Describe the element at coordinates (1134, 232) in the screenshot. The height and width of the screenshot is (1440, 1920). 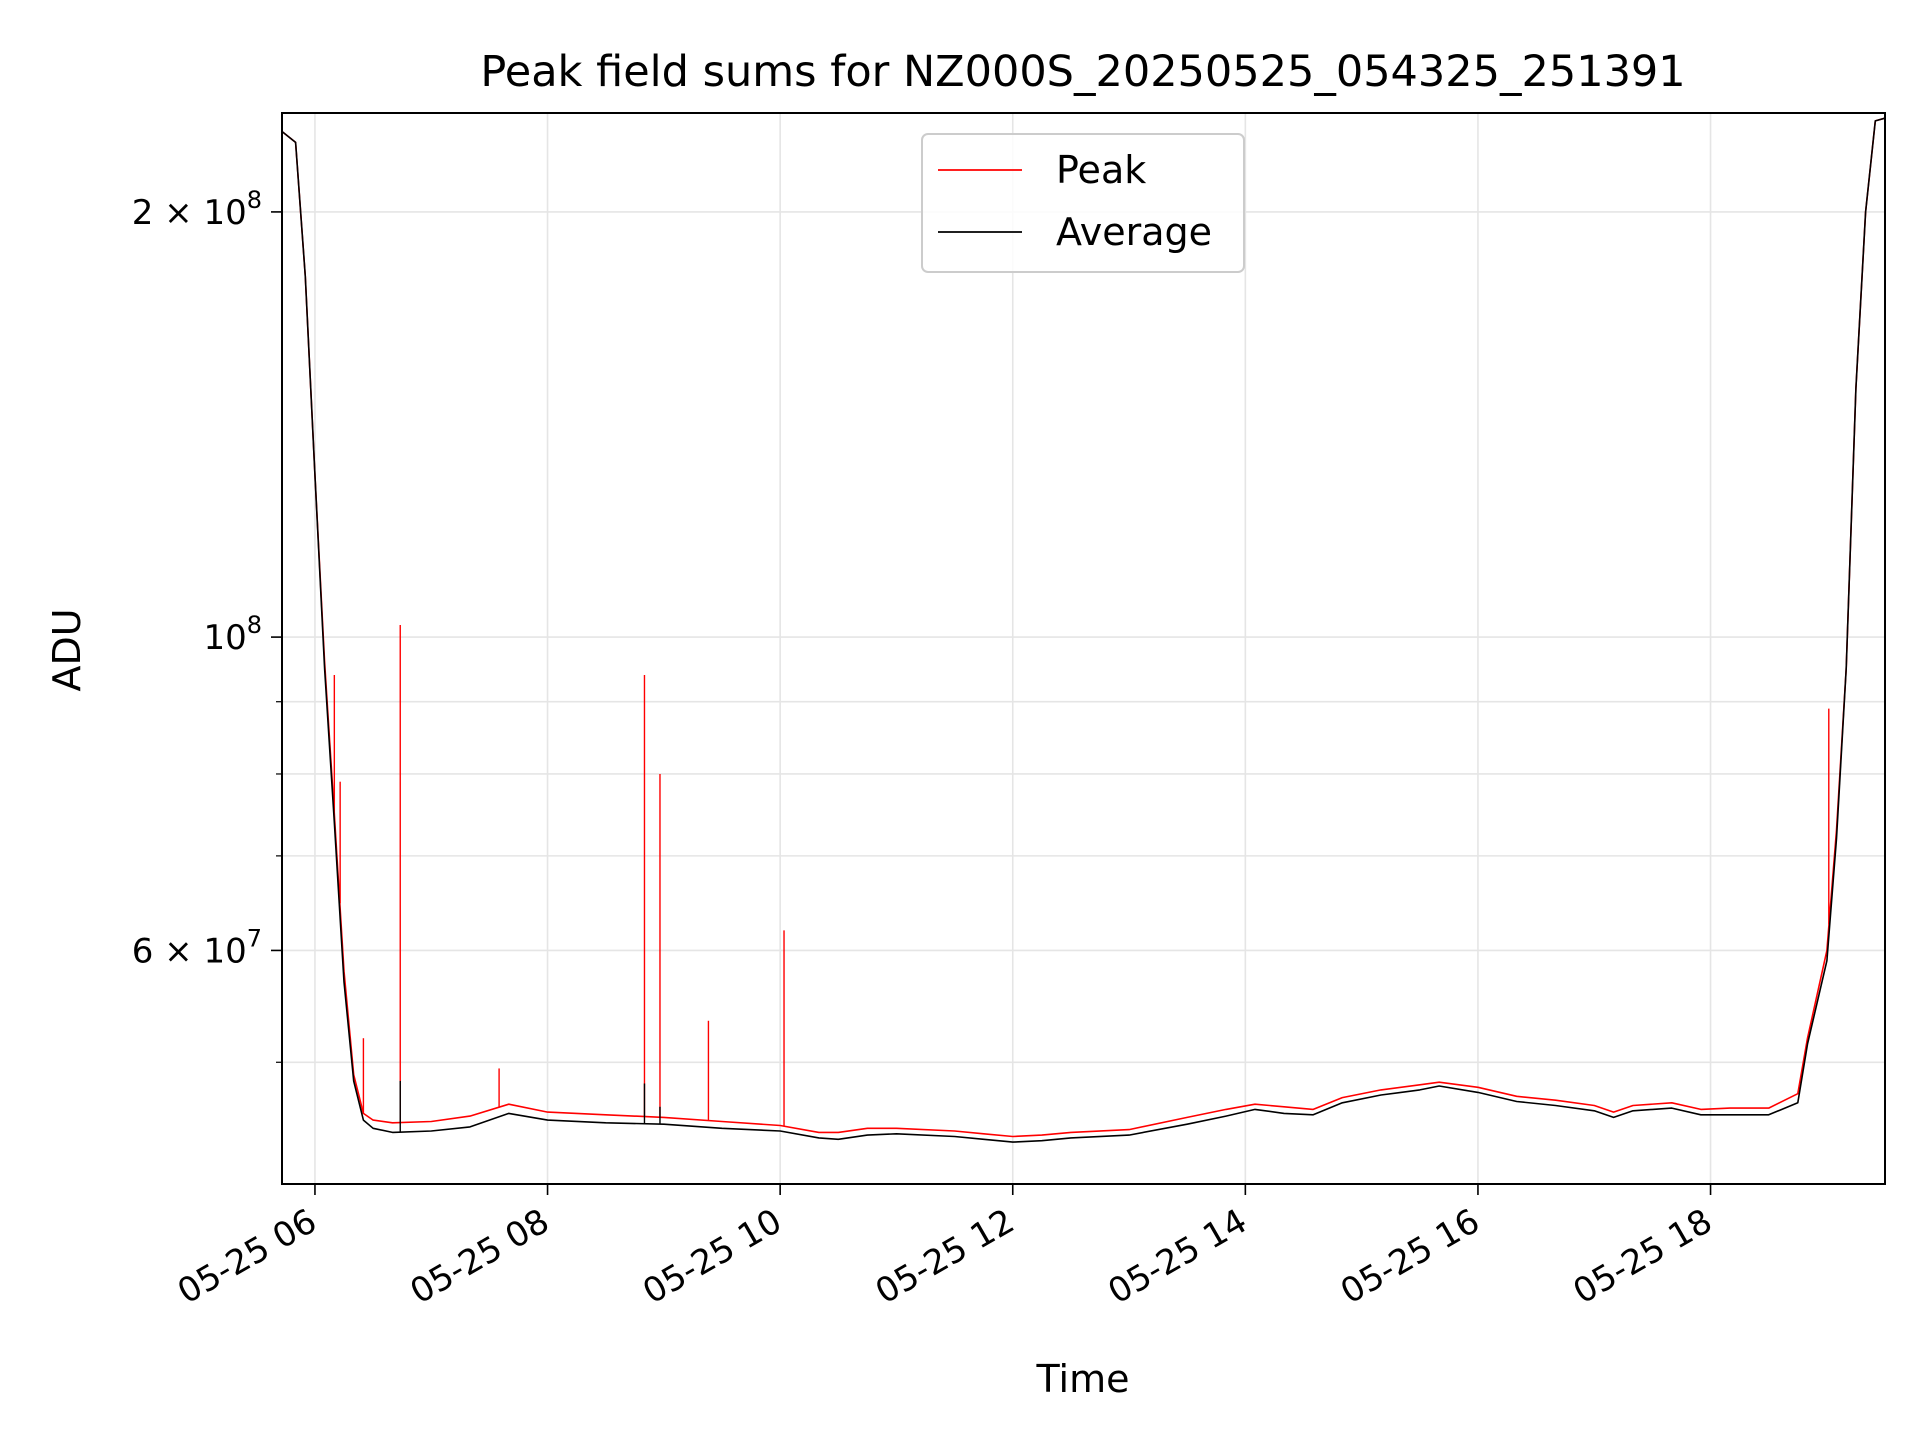
I see `legend-label-average: Average` at that location.